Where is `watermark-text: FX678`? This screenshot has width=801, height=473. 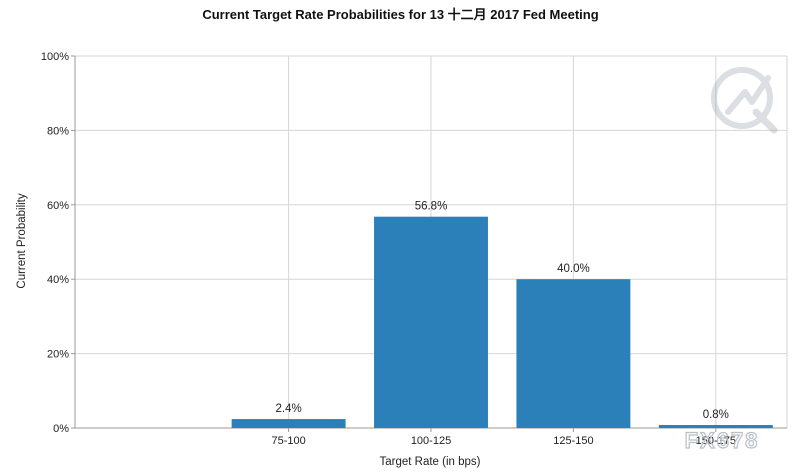 watermark-text: FX678 is located at coordinates (722, 440).